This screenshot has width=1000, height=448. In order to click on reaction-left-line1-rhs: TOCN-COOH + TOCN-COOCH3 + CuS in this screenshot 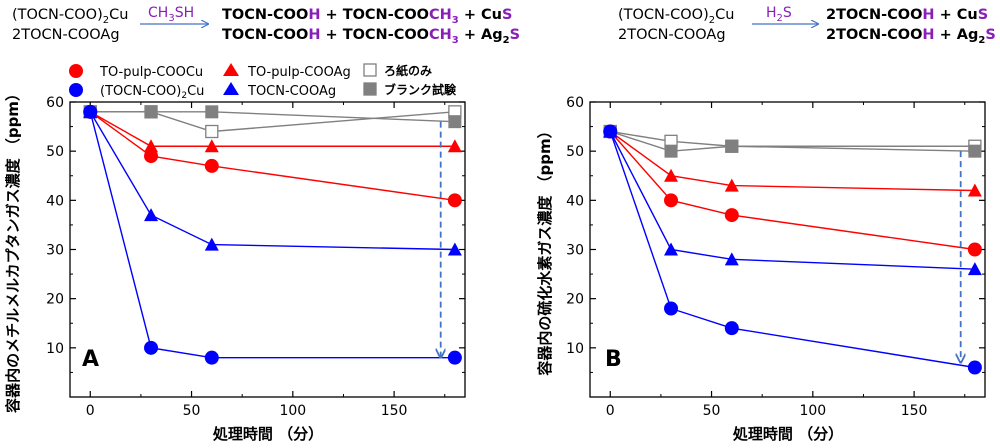, I will do `click(367, 16)`.